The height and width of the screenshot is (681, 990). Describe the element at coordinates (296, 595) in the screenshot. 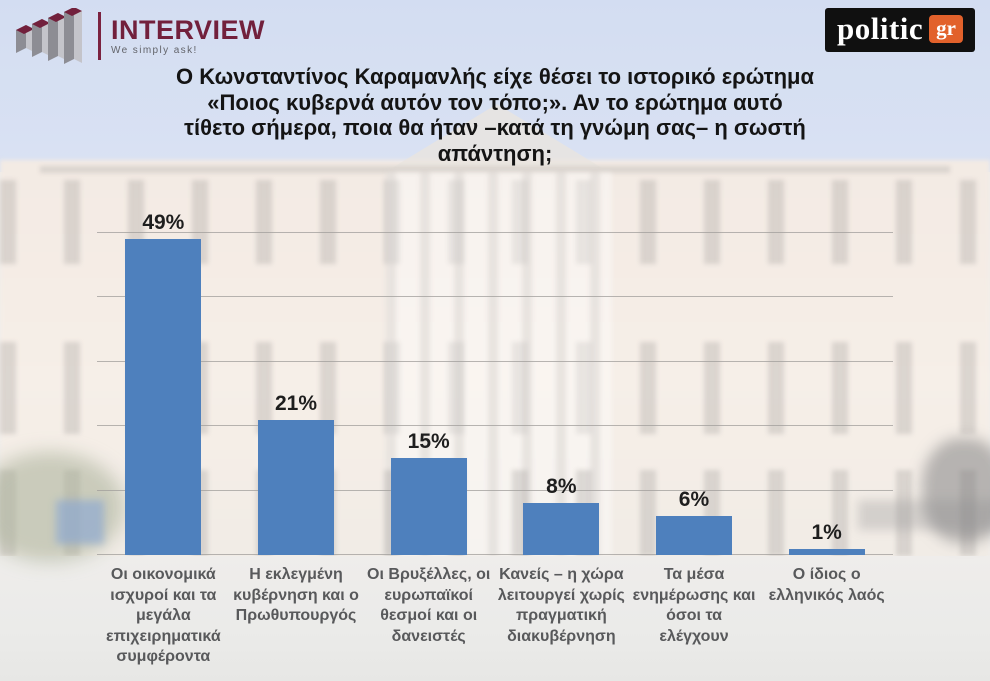

I see `category-label: Η εκλεγμένη κυβέρνηση και ο Πρωθυπουργός` at that location.